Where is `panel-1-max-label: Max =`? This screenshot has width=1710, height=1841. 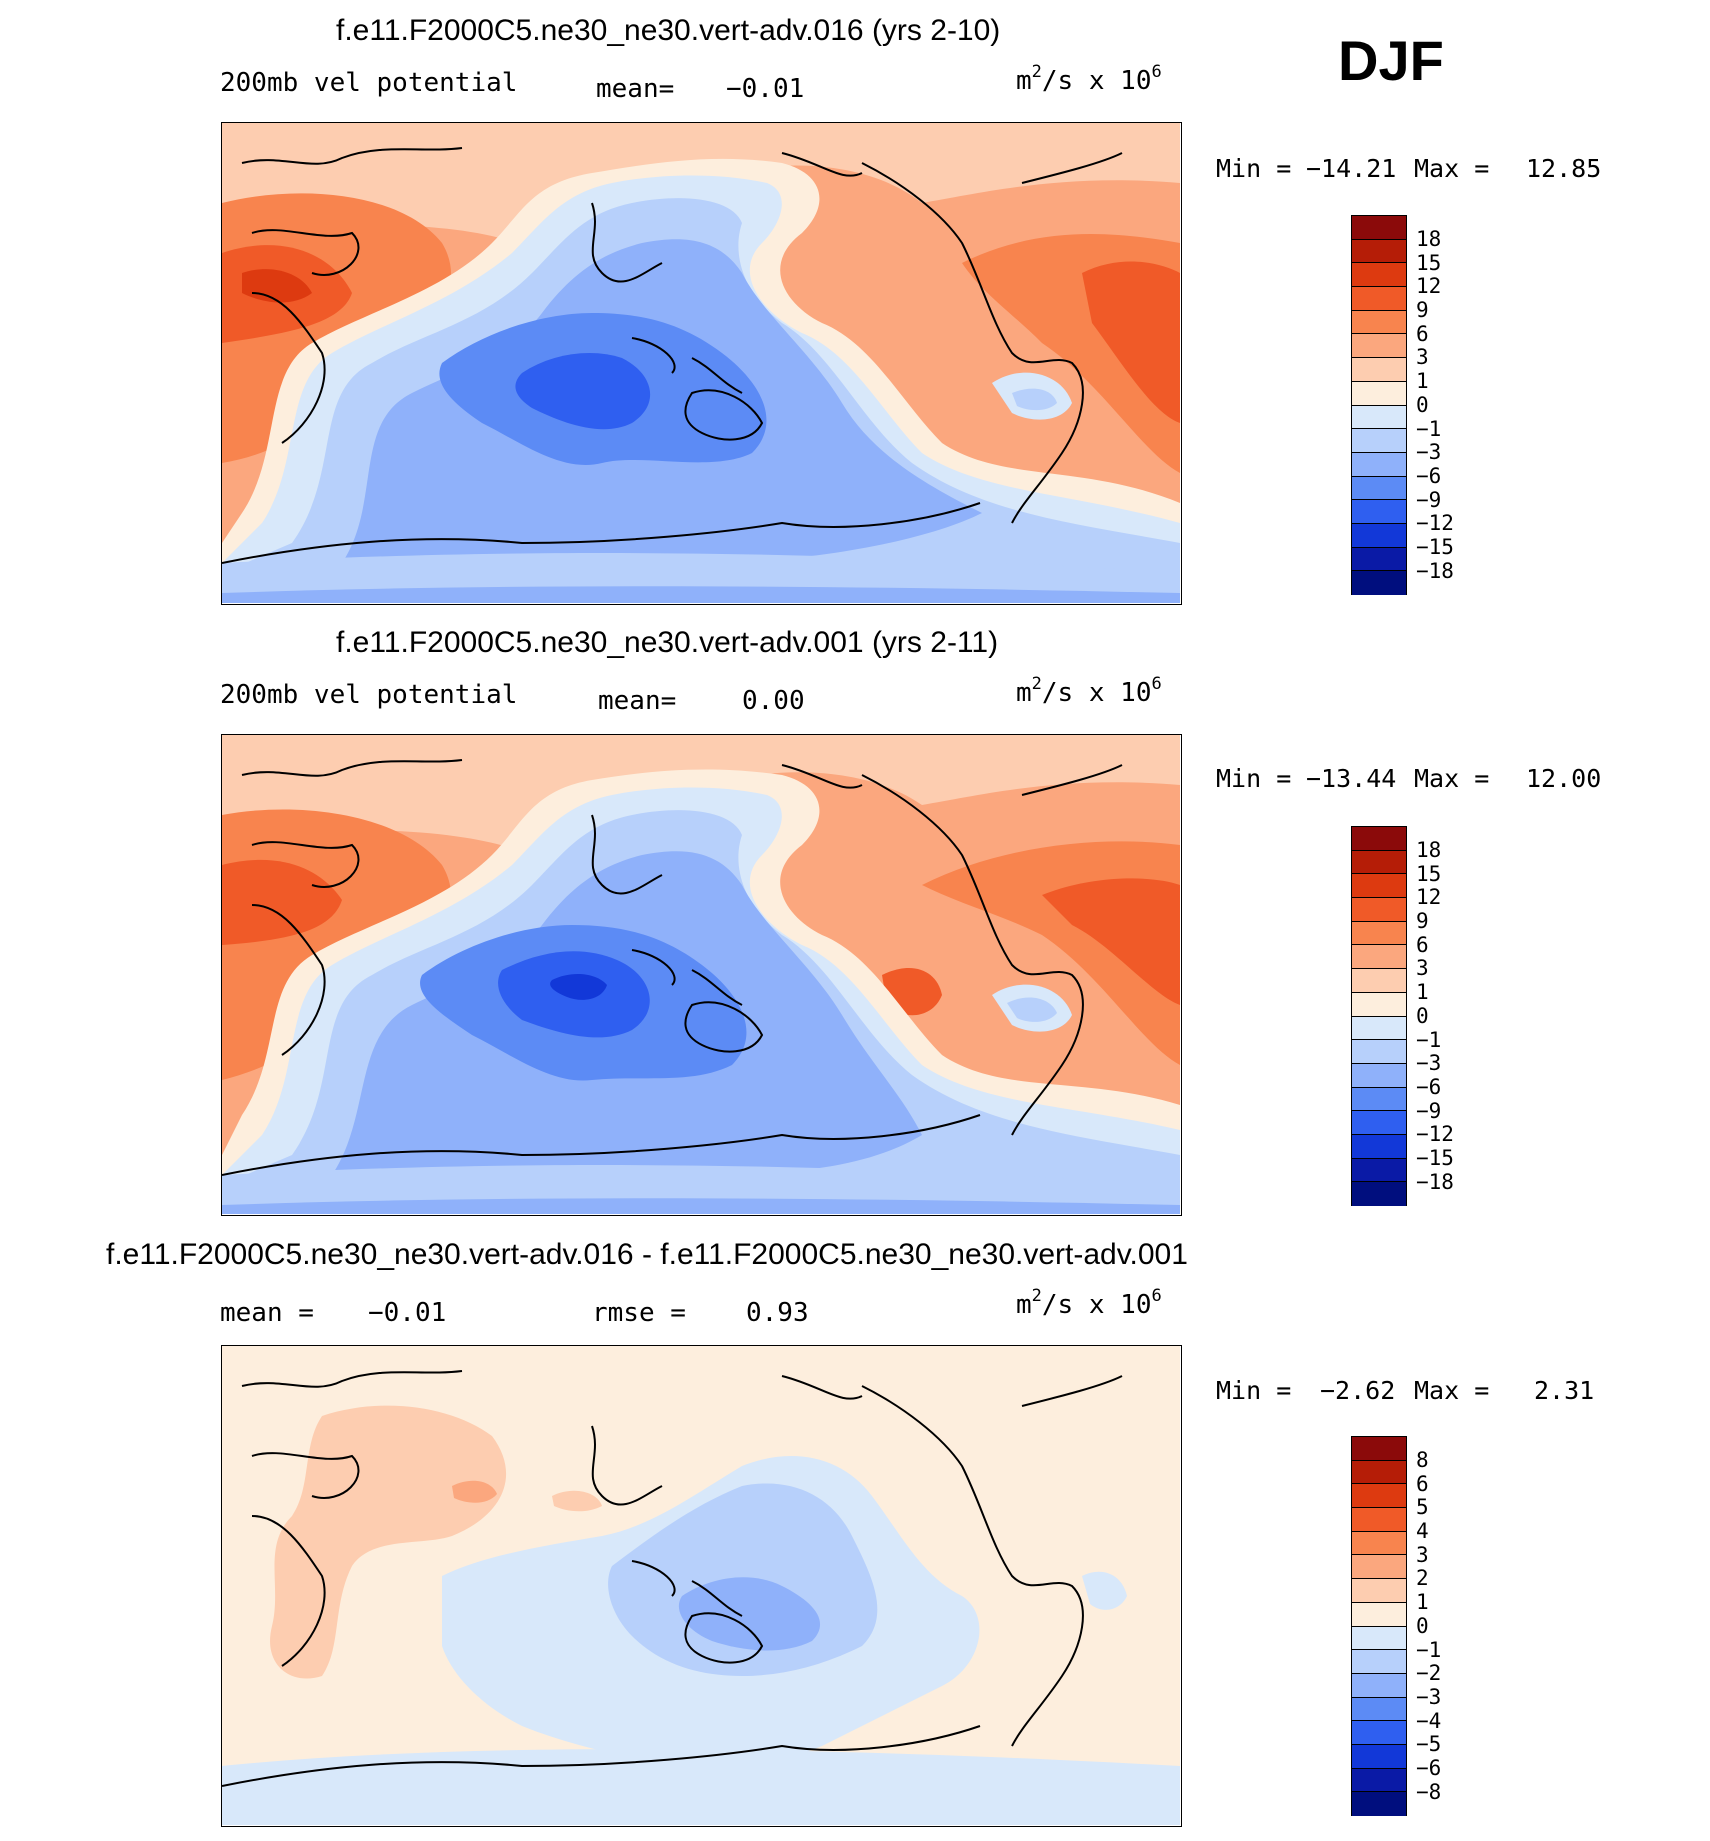 panel-1-max-label: Max = is located at coordinates (1452, 168).